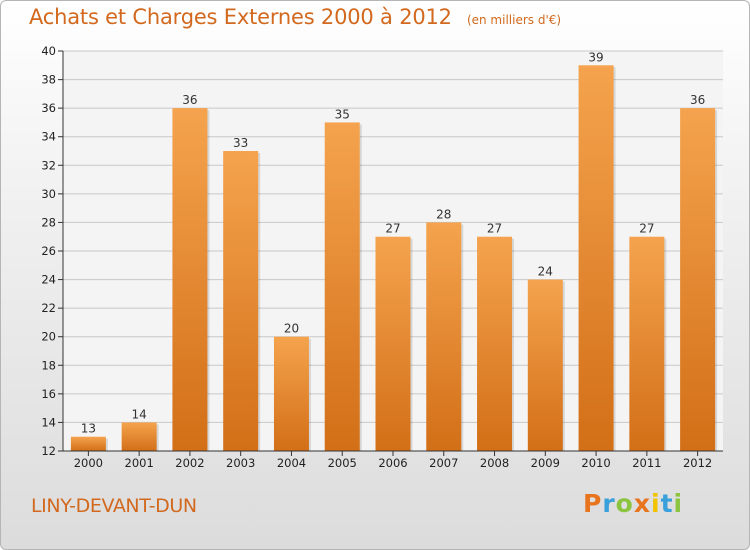 Image resolution: width=750 pixels, height=550 pixels. Describe the element at coordinates (48, 108) in the screenshot. I see `y-tick-label: 36` at that location.